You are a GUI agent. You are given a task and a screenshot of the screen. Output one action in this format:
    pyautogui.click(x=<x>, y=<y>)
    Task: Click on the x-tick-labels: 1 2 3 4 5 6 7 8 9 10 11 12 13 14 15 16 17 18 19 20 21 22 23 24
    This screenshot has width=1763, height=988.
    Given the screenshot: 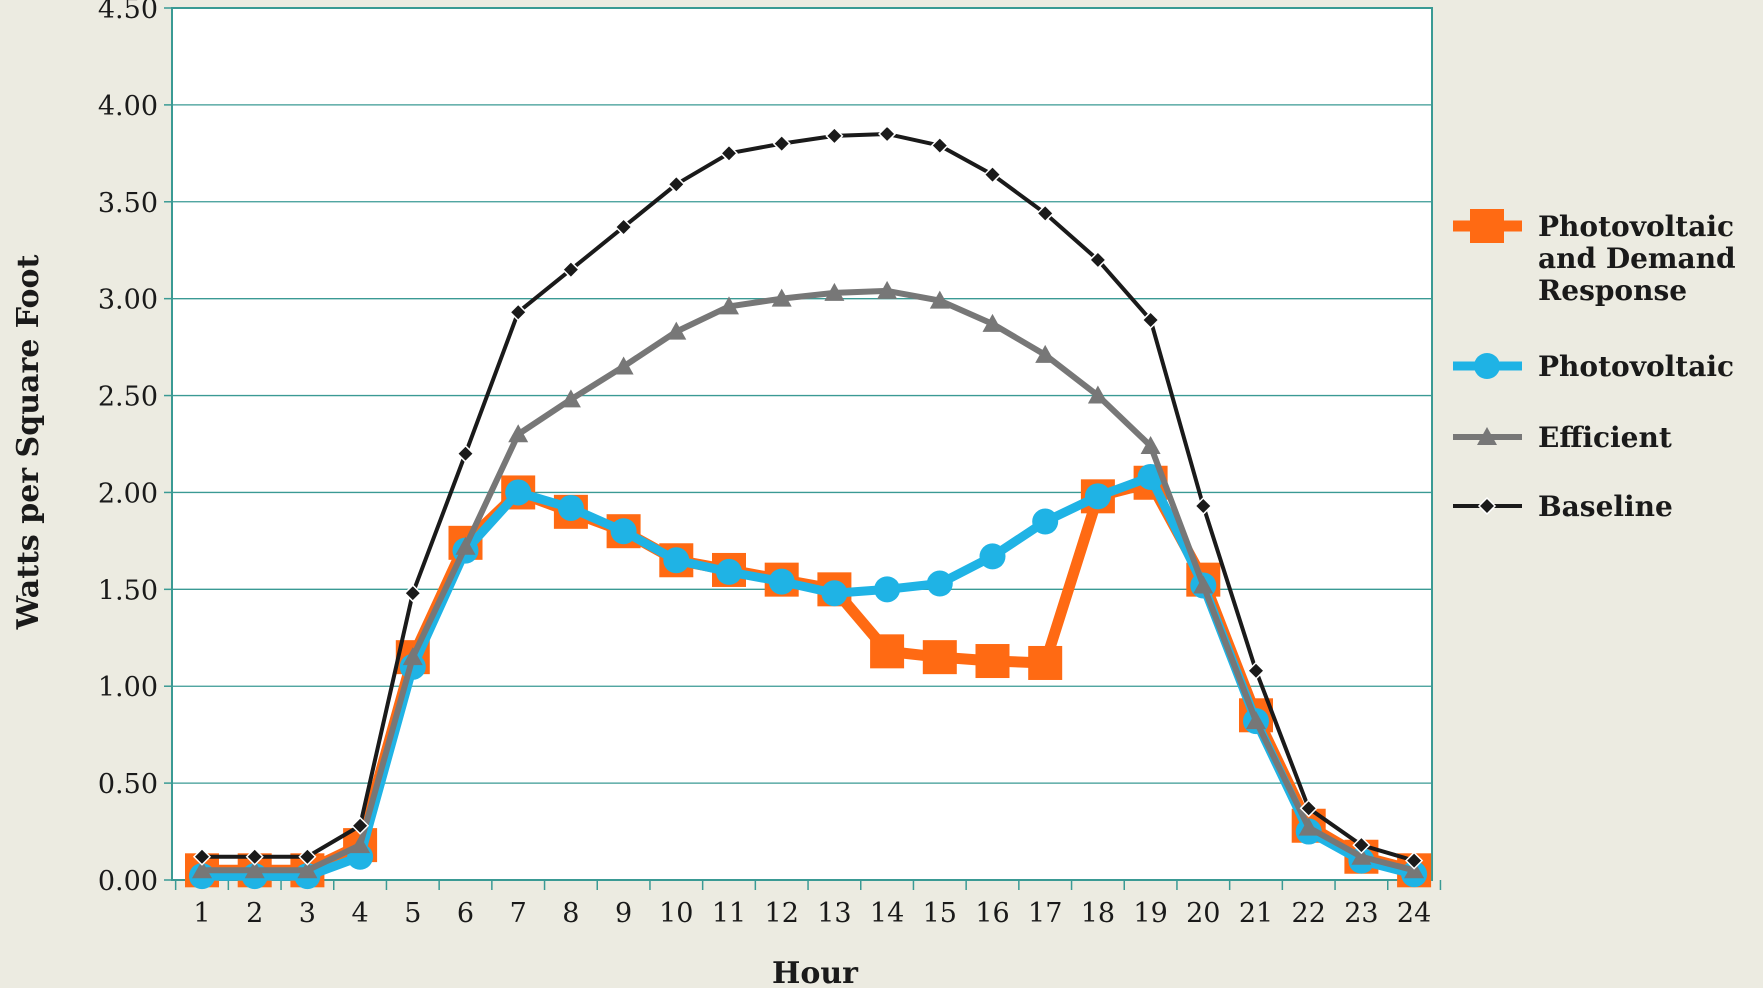 What is the action you would take?
    pyautogui.click(x=812, y=913)
    